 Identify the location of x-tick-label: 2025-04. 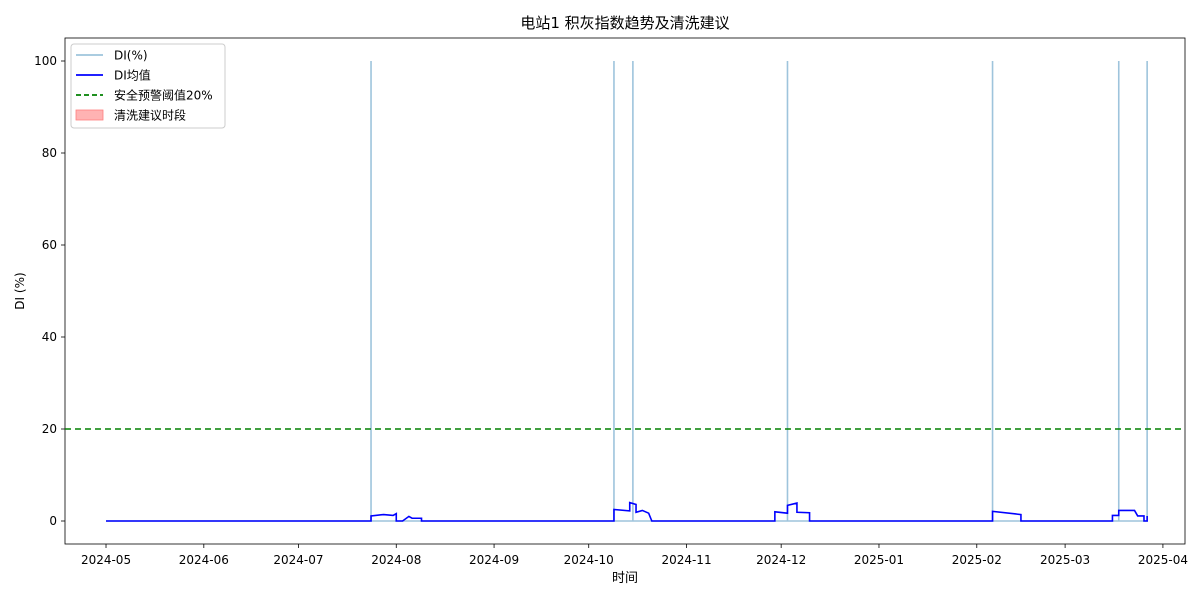
(1163, 560).